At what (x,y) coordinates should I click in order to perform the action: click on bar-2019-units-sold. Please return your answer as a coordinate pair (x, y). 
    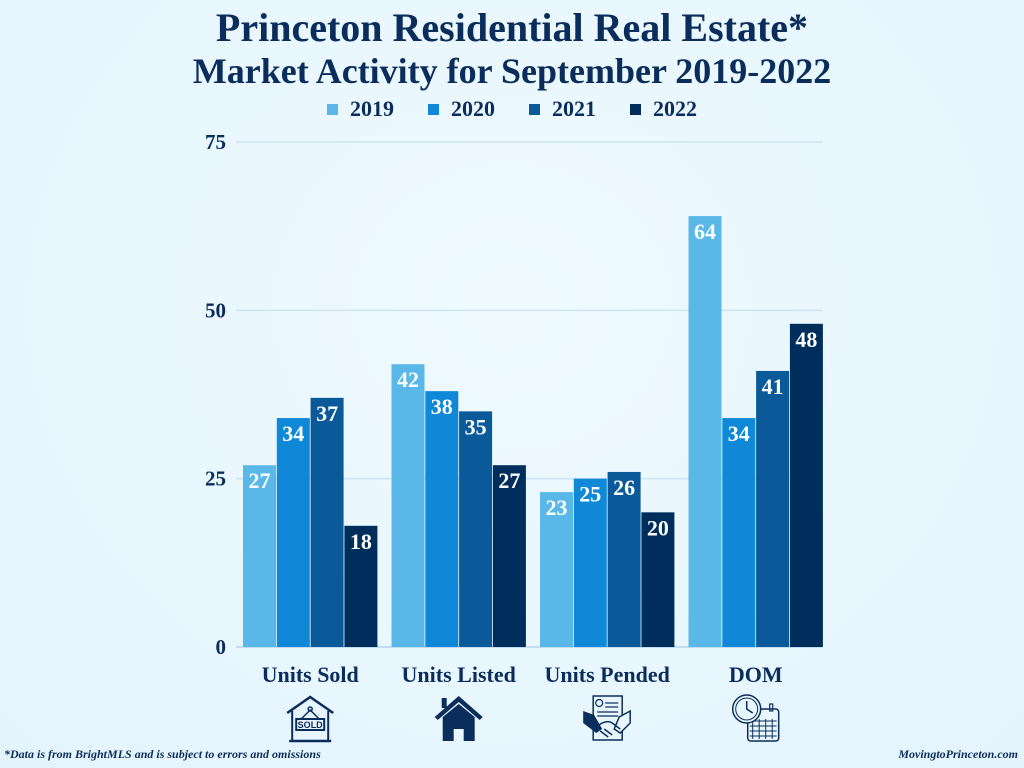
    Looking at the image, I should click on (259, 556).